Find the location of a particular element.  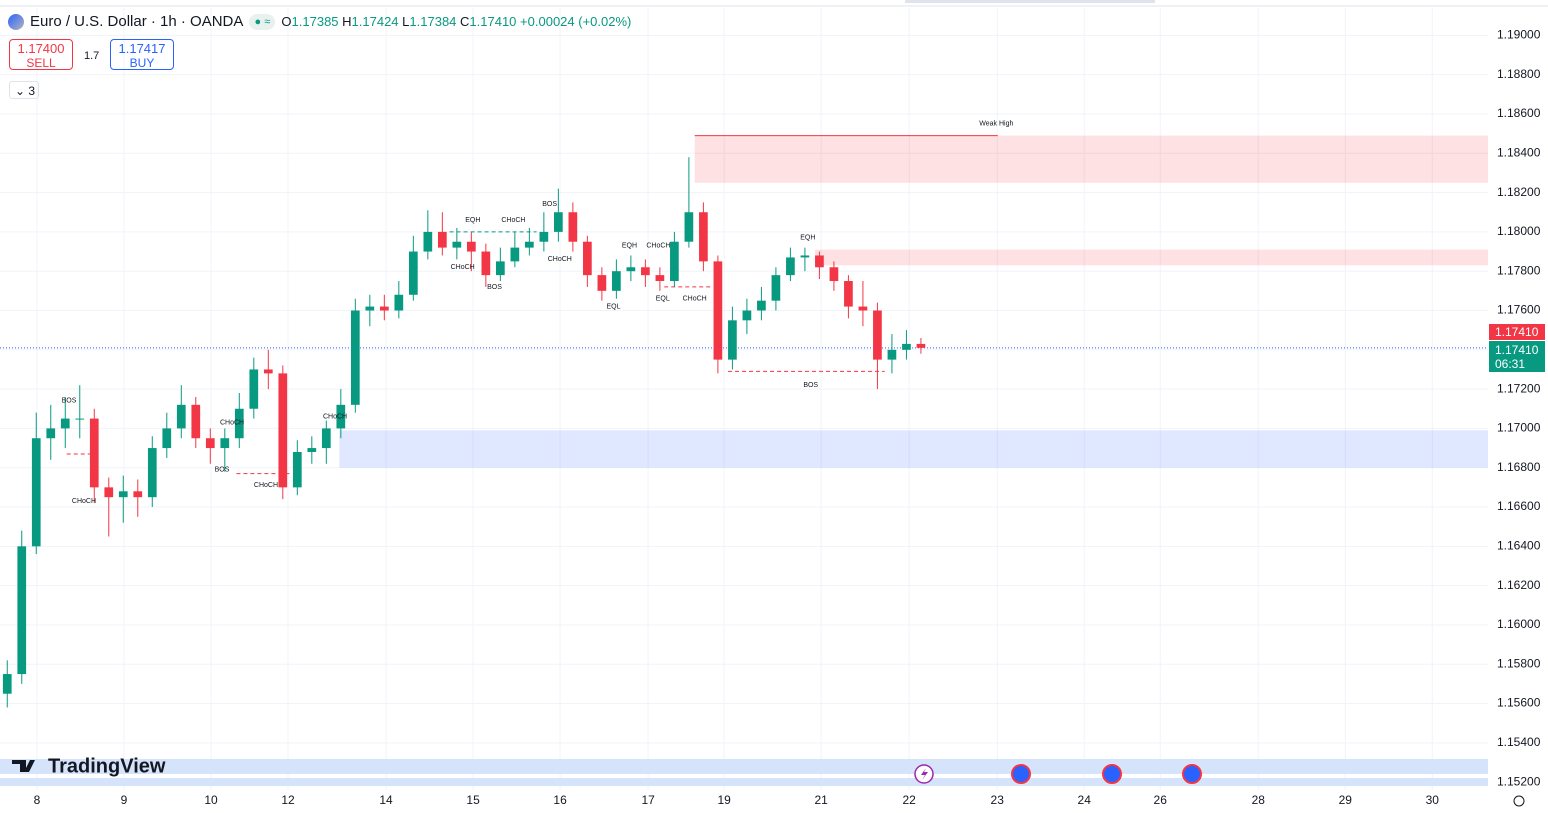

sell-button: 1.17400 SELL is located at coordinates (41, 54).